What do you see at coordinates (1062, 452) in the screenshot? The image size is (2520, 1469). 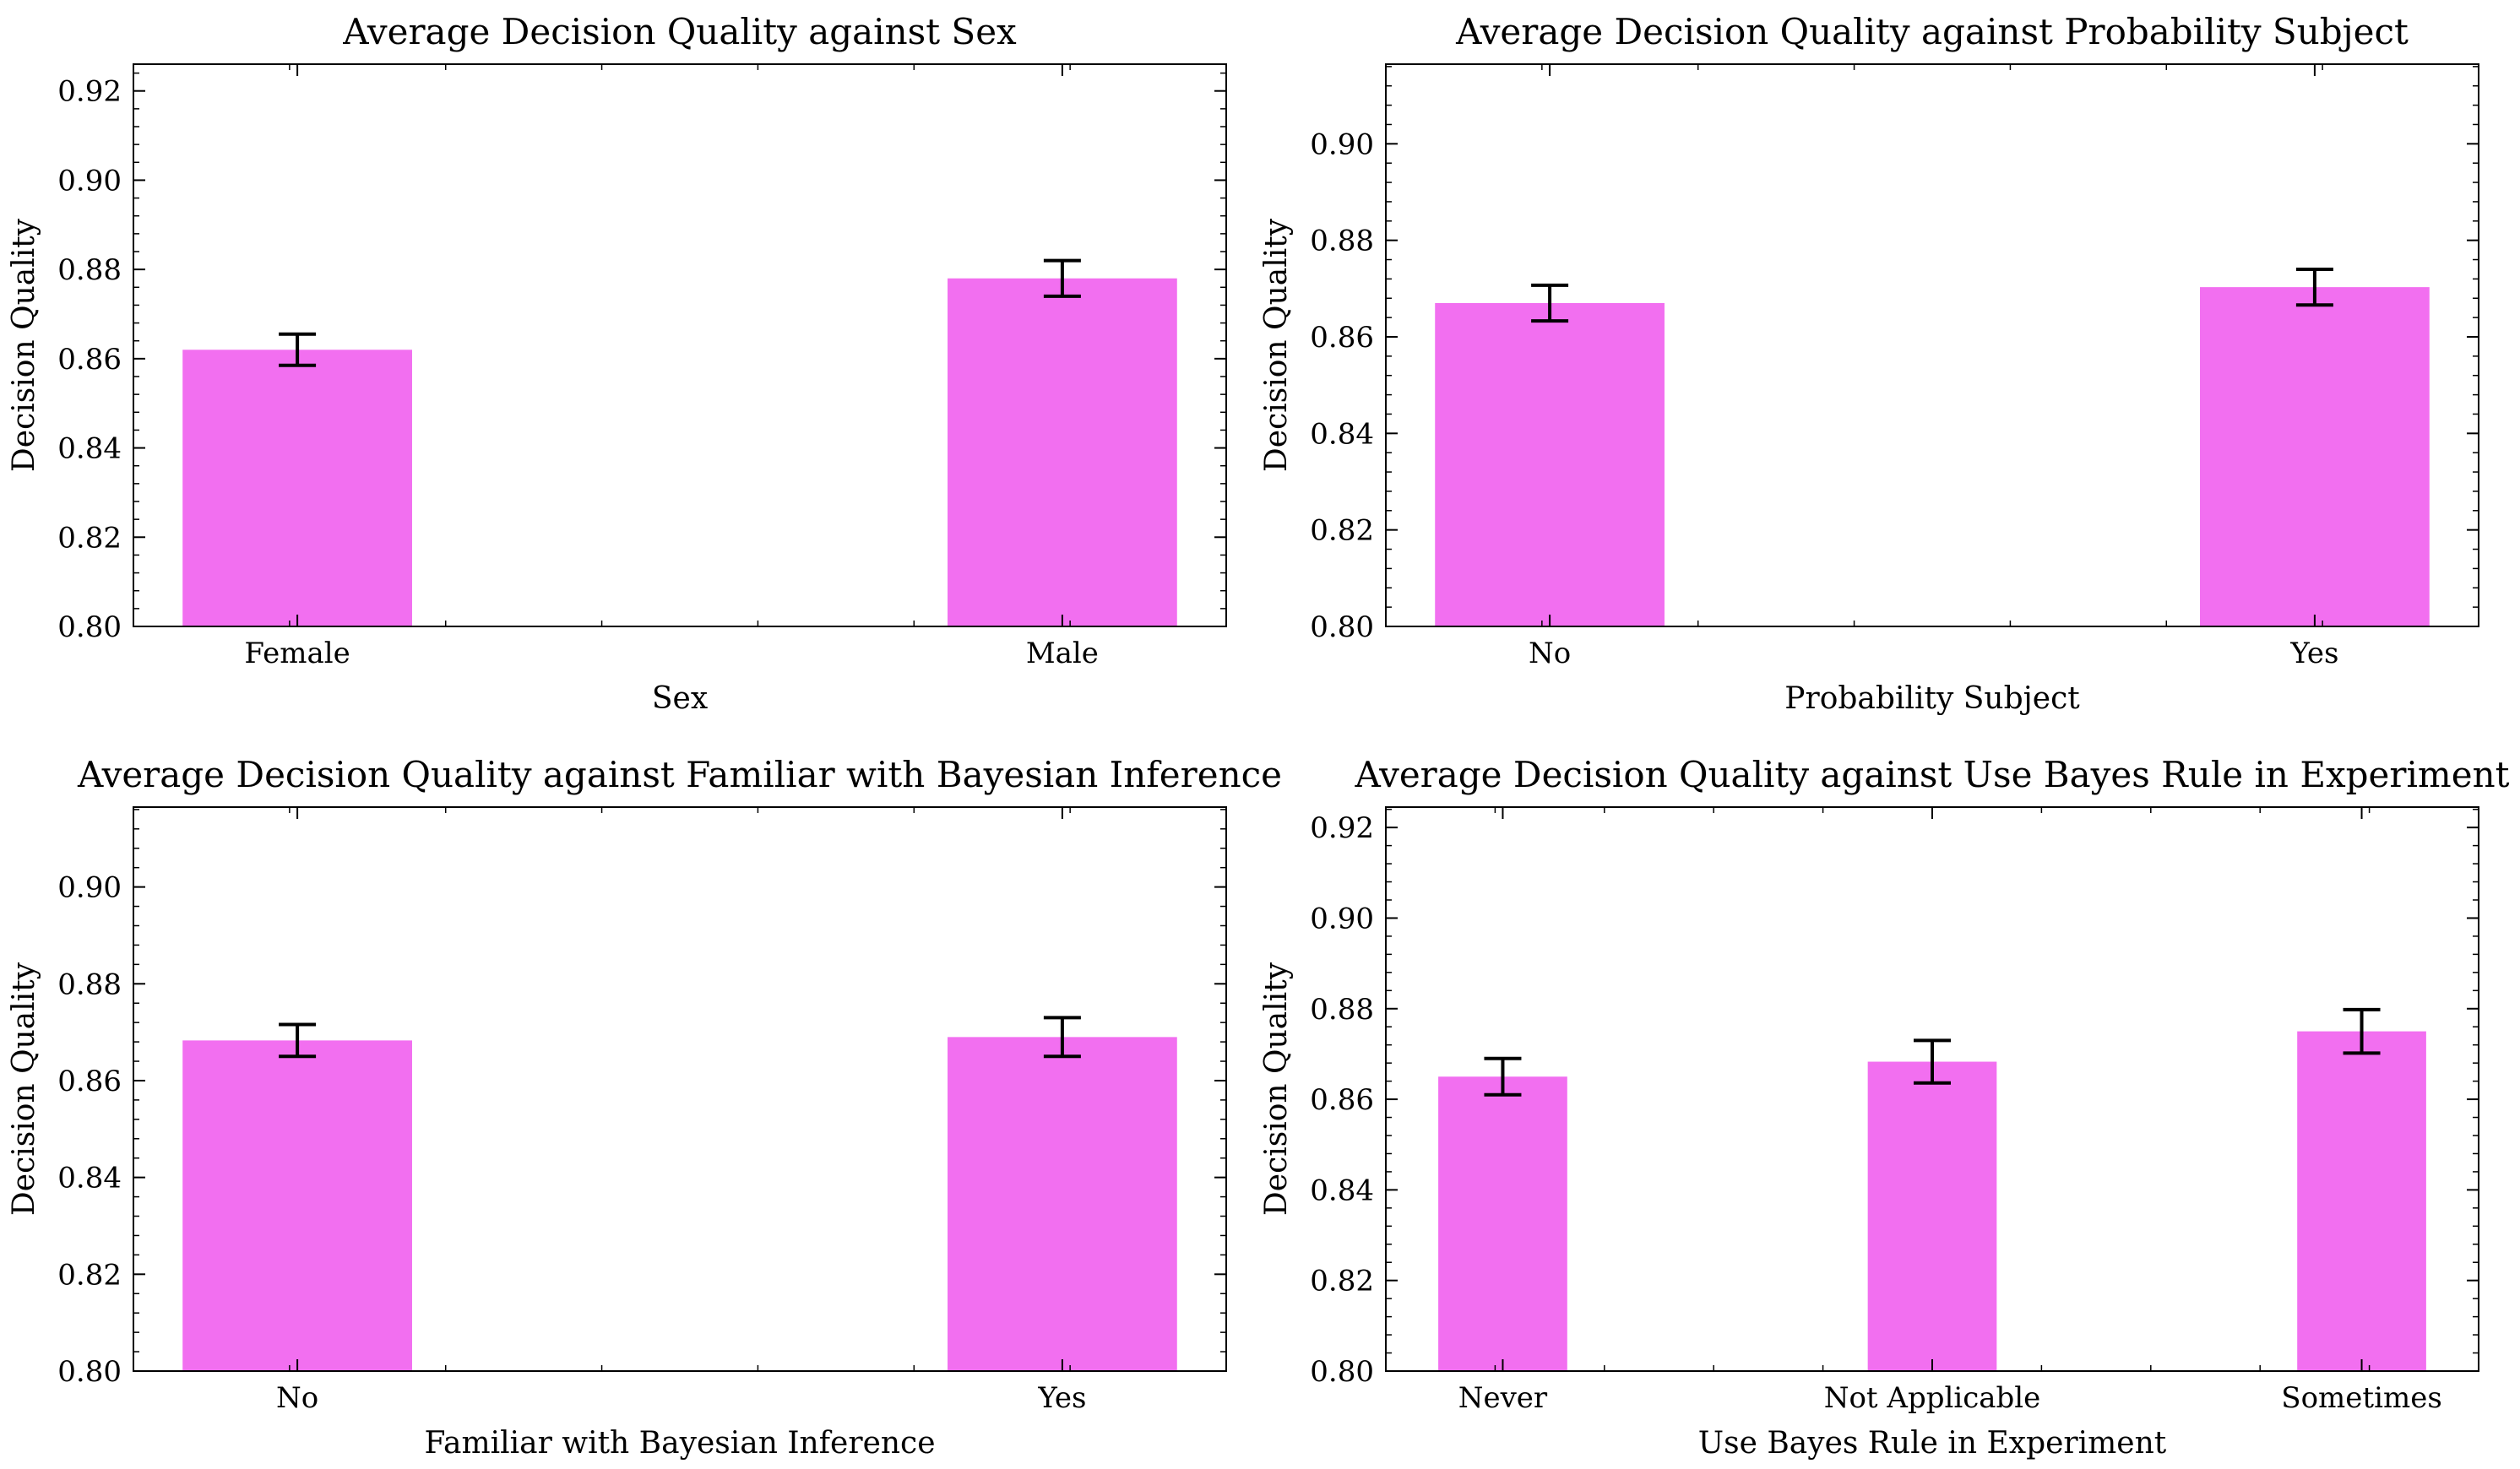 I see `bar-male` at bounding box center [1062, 452].